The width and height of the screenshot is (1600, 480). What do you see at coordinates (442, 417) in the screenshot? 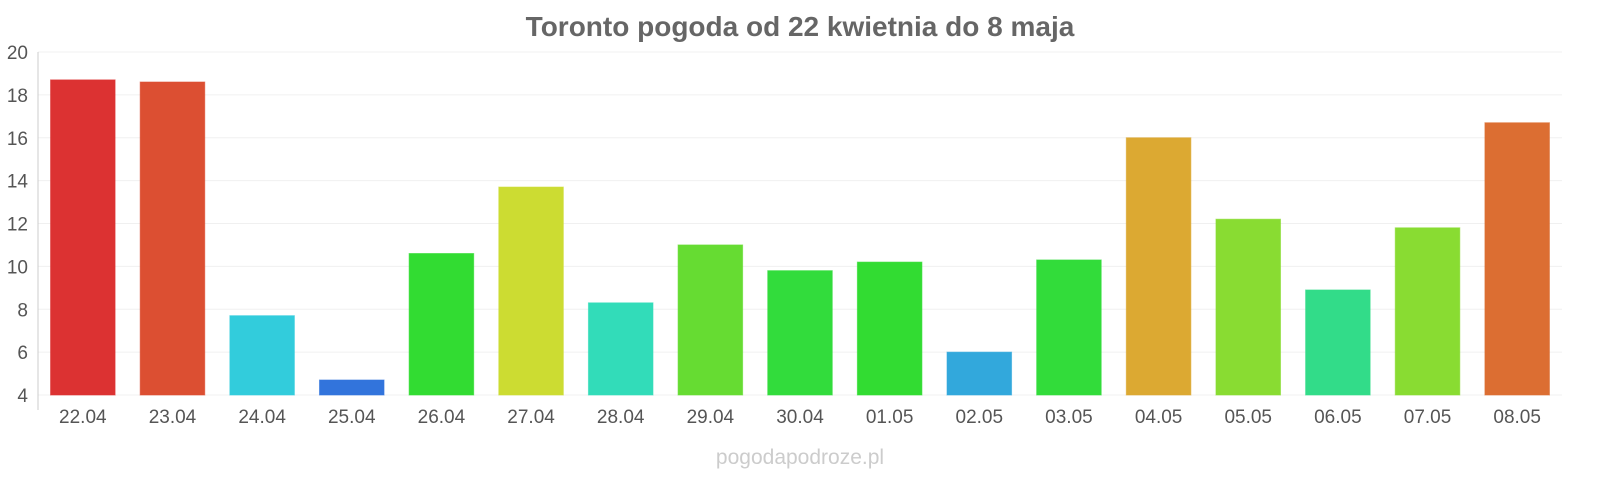
I see `x-tick-label: 26.04` at bounding box center [442, 417].